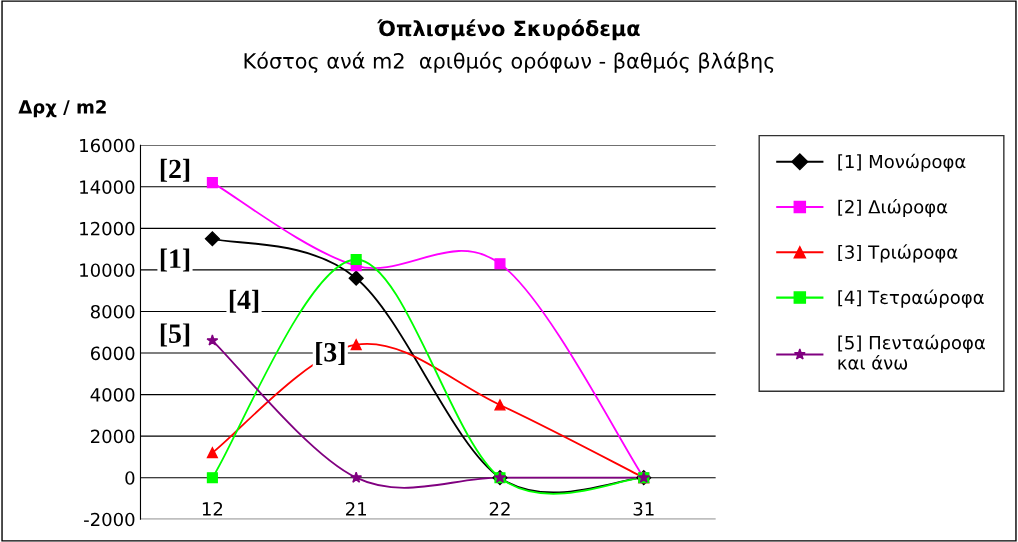 Image resolution: width=1018 pixels, height=542 pixels. Describe the element at coordinates (175, 170) in the screenshot. I see `annotation: [2]` at that location.